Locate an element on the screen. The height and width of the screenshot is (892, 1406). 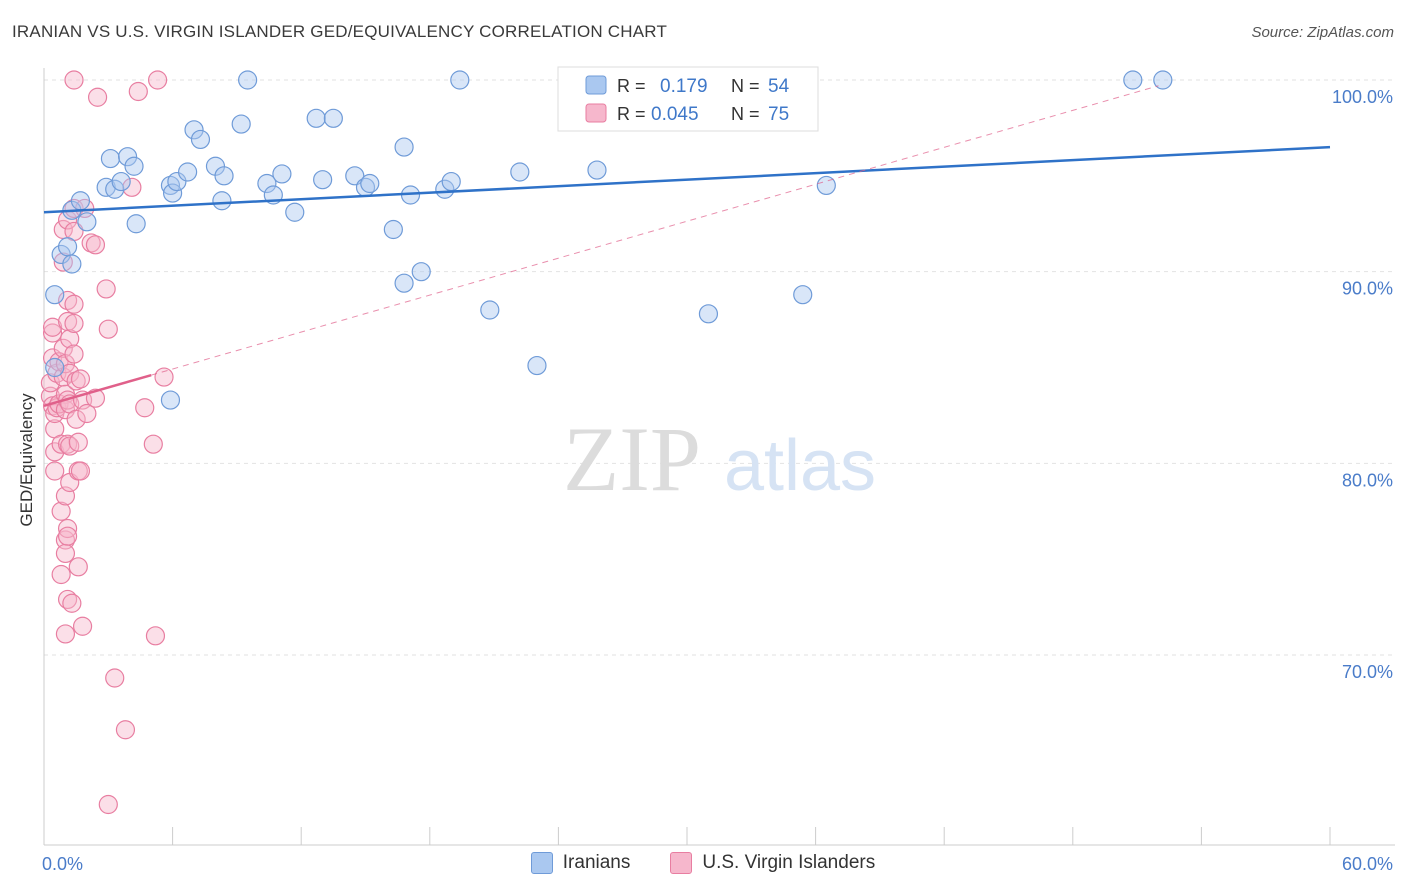
y-tick-label-0: 100.0% is located at coordinates (1362, 97).